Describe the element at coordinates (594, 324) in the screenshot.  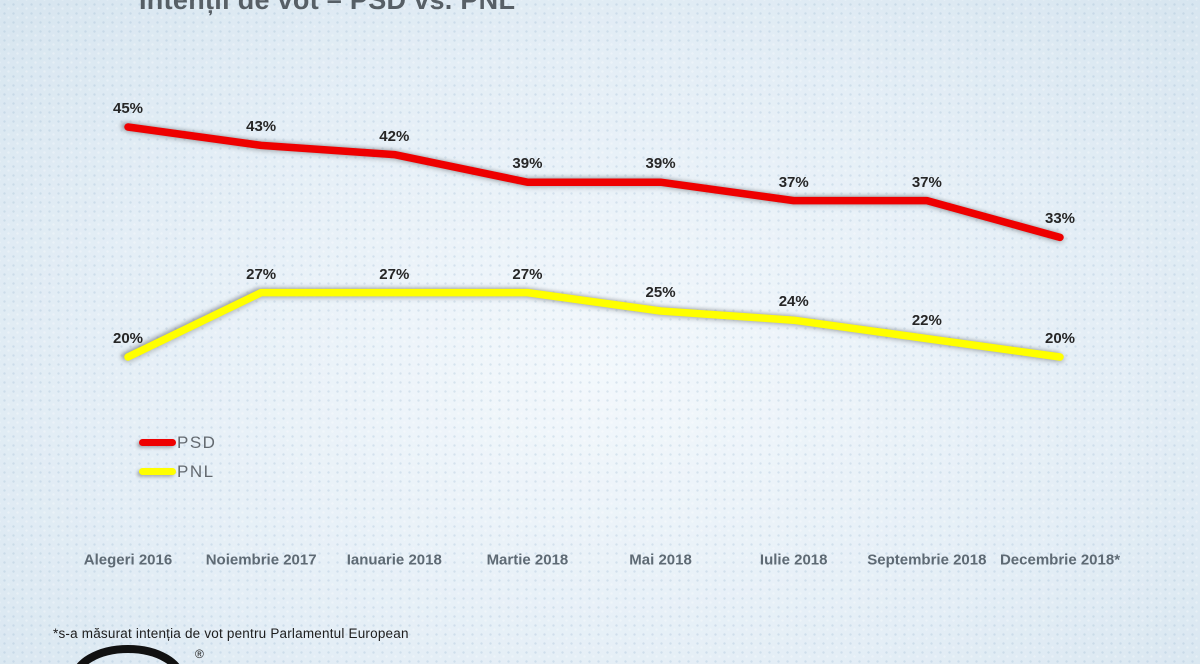
I see `pnl-line` at that location.